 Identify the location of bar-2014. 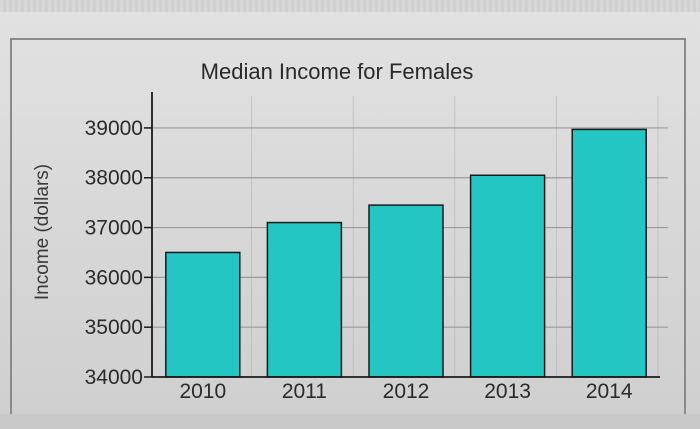
(609, 253).